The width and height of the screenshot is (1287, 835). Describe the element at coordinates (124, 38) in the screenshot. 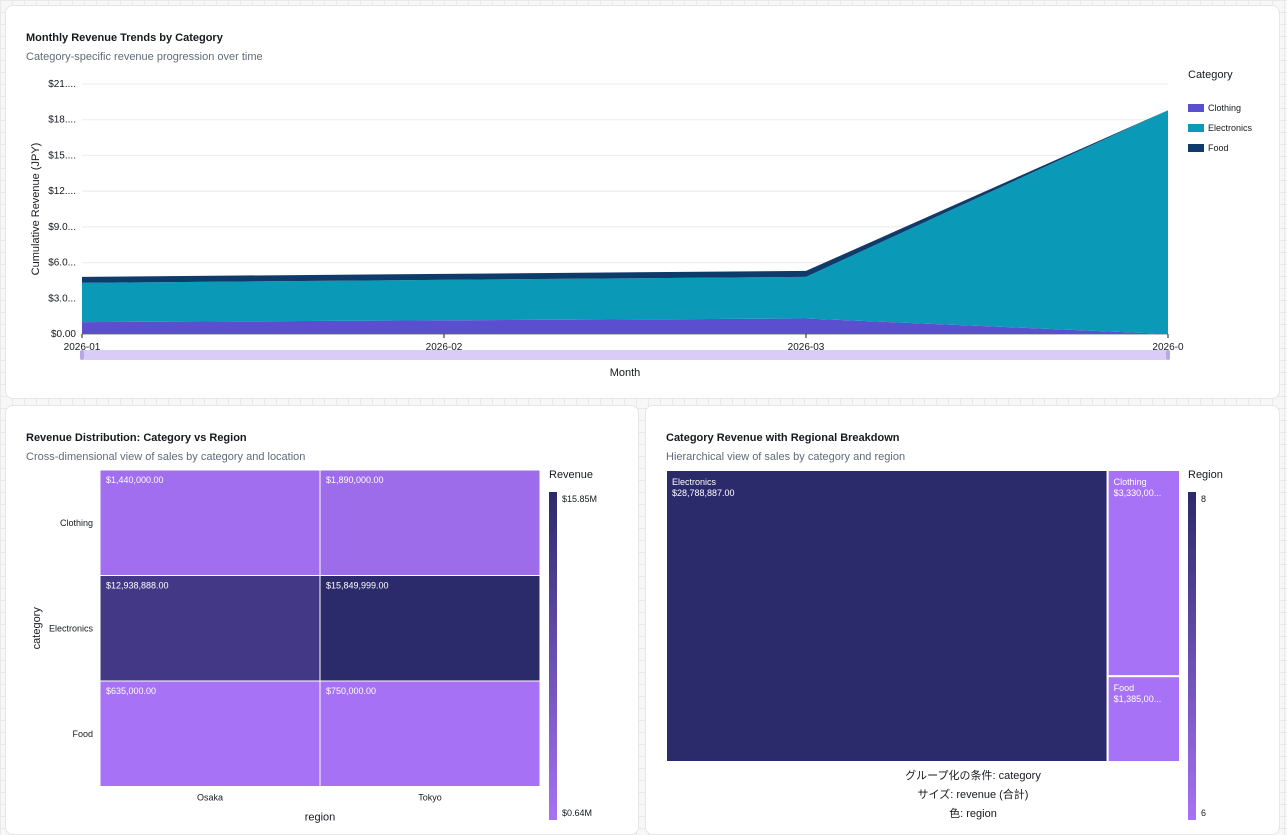

I see `panel-title: Monthly Revenue Trends by Category` at that location.